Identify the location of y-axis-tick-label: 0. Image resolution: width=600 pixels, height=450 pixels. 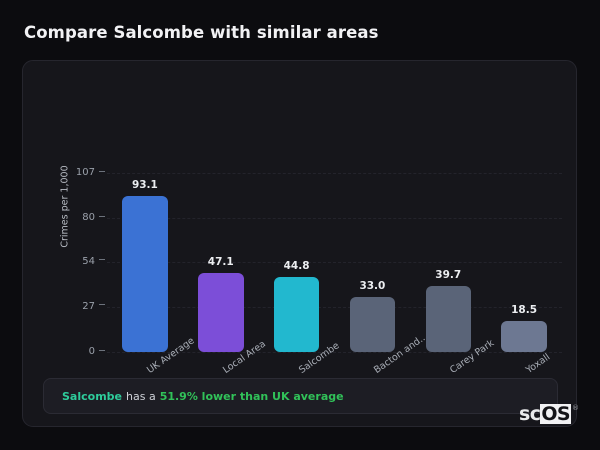
(97, 352).